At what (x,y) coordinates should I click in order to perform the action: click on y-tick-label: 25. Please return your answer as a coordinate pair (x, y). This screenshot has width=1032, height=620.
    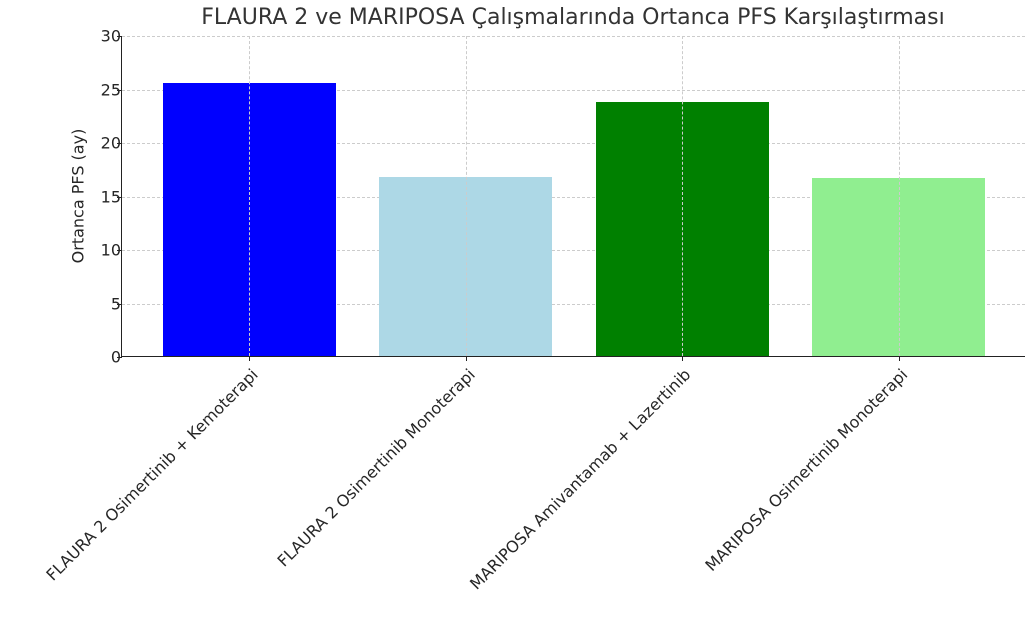
    Looking at the image, I should click on (110, 89).